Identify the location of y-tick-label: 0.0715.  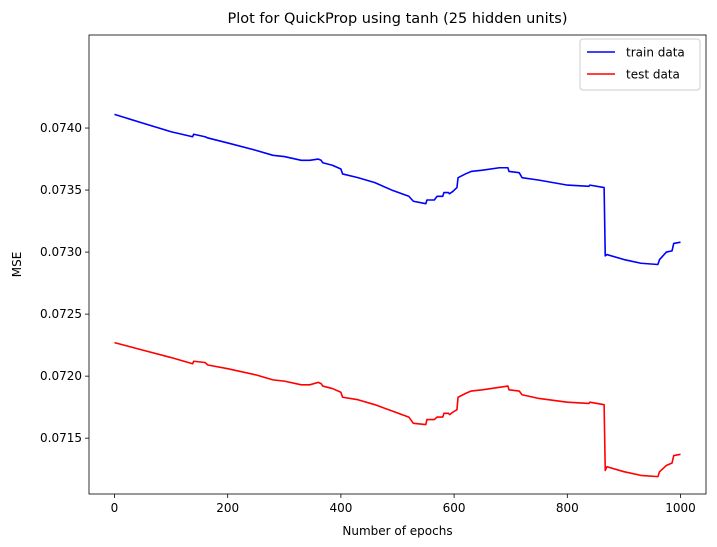
(61, 438).